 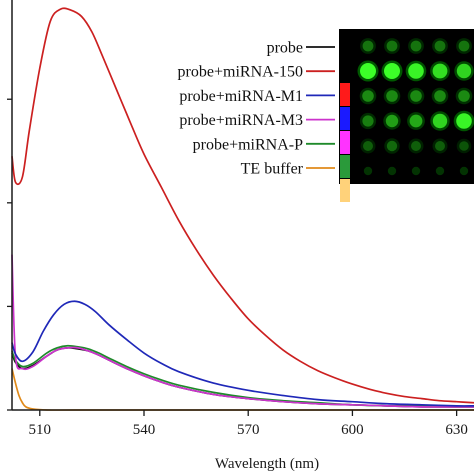 I want to click on legend-label: probe+miRNA-M1, so click(x=241, y=96).